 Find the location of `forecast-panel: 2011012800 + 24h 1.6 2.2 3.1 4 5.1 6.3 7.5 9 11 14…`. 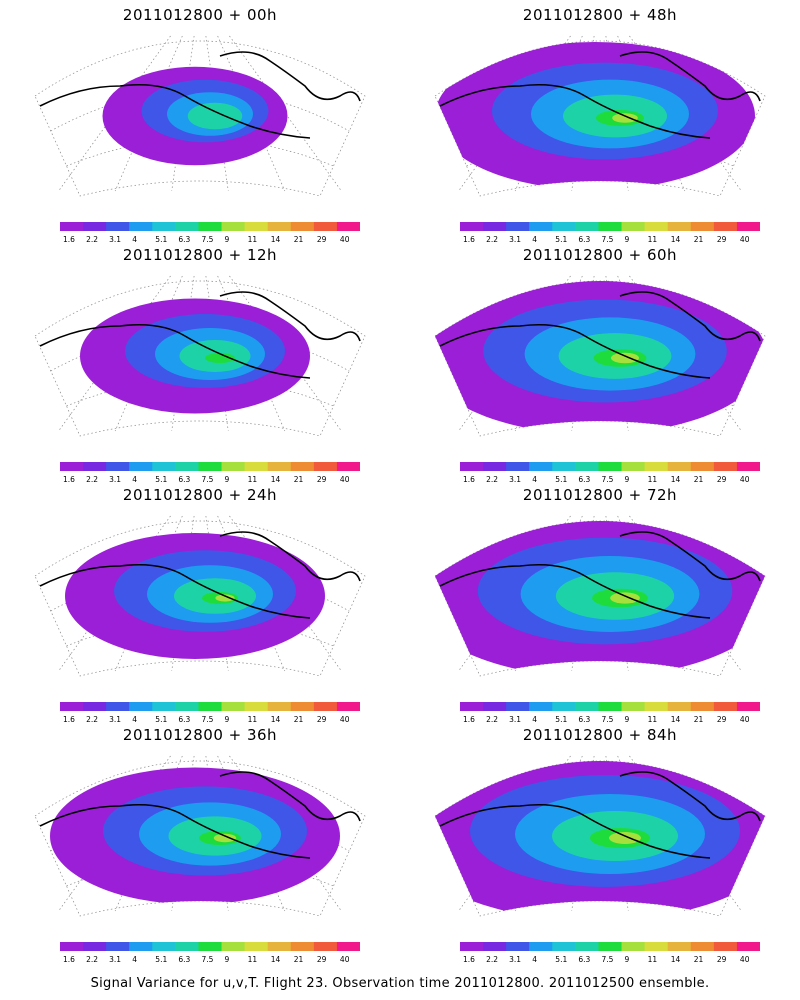

forecast-panel: 2011012800 + 24h 1.6 2.2 3.1 4 5.1 6.3 7.5 9 11 14… is located at coordinates (200, 602).